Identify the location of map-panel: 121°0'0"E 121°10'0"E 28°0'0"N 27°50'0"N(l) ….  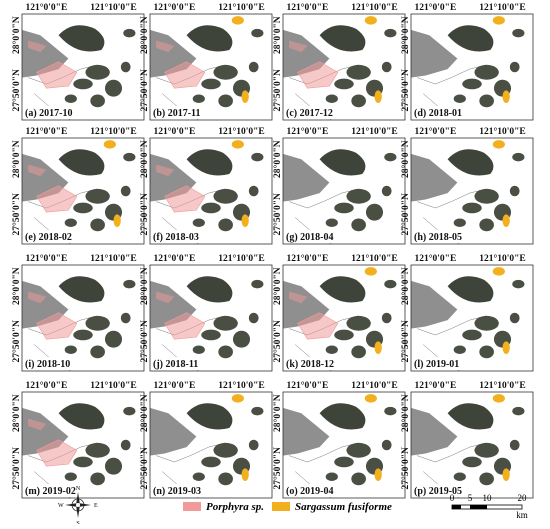
(467, 312).